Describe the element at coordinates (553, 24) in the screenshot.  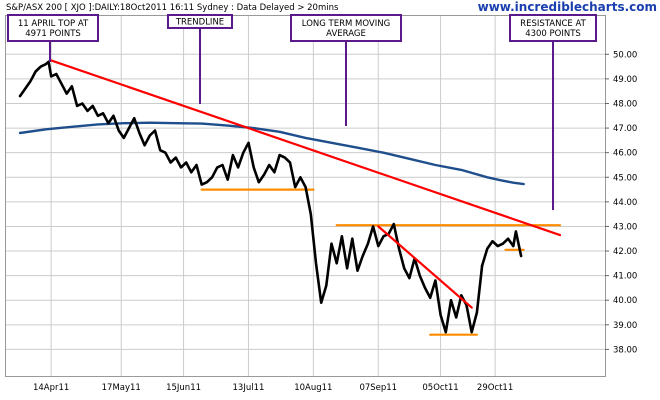
I see `annotation-text: RESISTANCE AT` at that location.